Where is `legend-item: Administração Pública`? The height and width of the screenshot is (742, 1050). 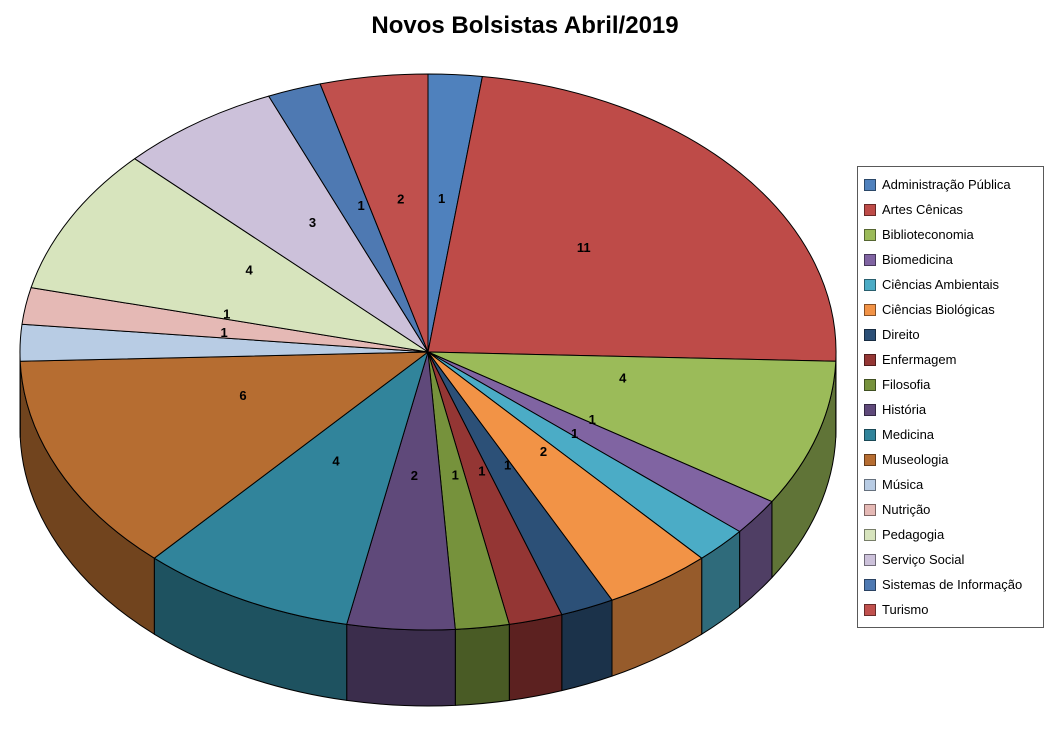 legend-item: Administração Pública is located at coordinates (951, 184).